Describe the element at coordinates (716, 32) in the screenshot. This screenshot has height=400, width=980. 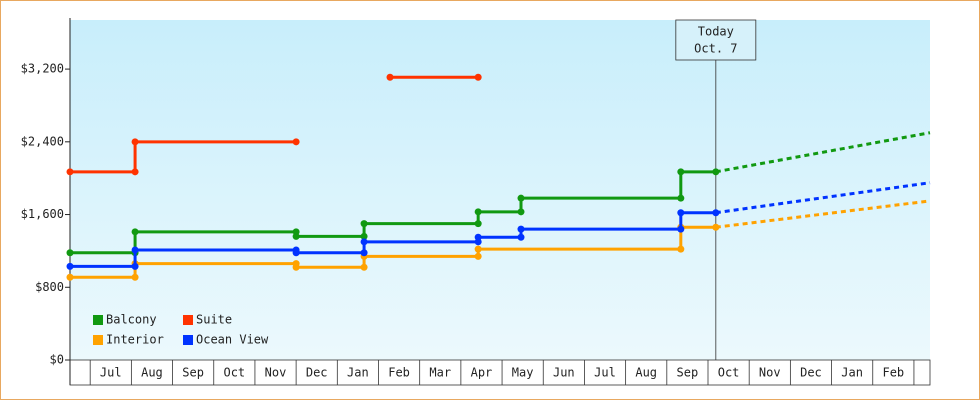
I see `today-label: Today` at that location.